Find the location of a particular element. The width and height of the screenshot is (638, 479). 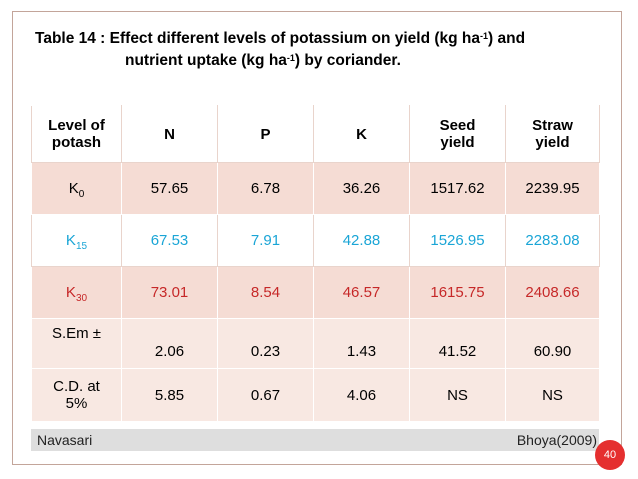

table-row-sem: S.Em ± 2.06 0.23 1.43 41.52 60.90 is located at coordinates (315, 343).